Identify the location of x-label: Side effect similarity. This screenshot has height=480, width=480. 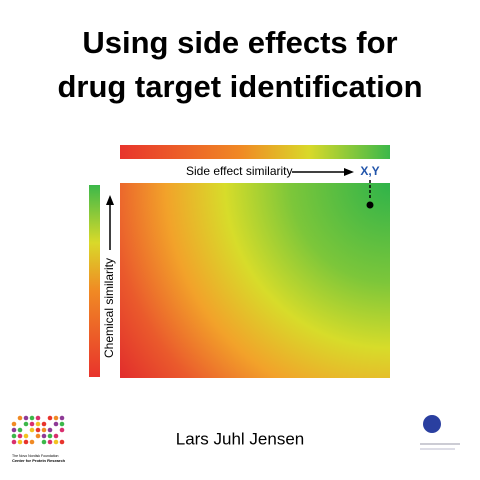
(239, 171).